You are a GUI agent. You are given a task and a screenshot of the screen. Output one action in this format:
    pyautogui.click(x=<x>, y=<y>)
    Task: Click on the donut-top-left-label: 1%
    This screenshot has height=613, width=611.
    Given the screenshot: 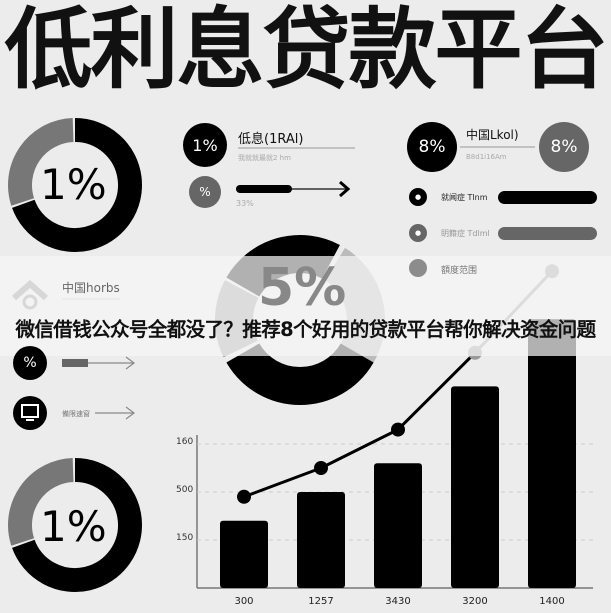 What is the action you would take?
    pyautogui.click(x=73, y=184)
    